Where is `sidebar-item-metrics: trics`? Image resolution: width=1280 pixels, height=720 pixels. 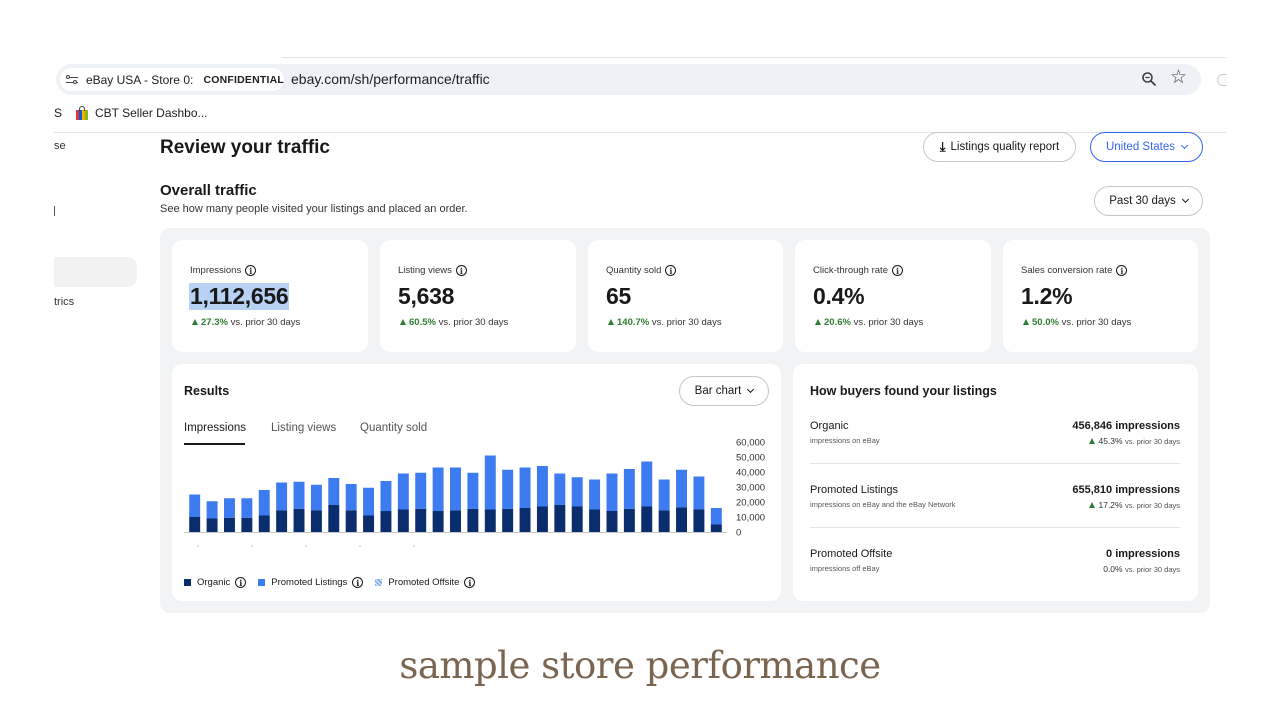
sidebar-item-metrics: trics is located at coordinates (64, 302).